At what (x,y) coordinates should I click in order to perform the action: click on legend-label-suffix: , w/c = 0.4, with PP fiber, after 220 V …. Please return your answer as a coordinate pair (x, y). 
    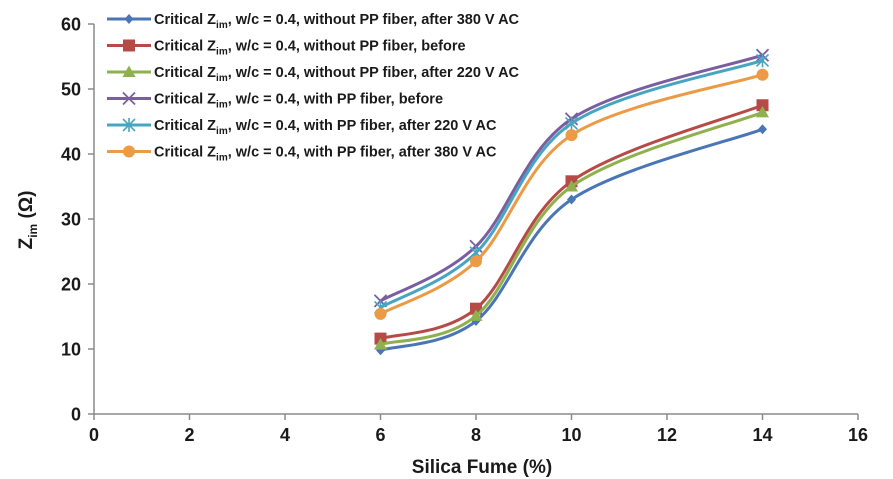
    Looking at the image, I should click on (362, 126).